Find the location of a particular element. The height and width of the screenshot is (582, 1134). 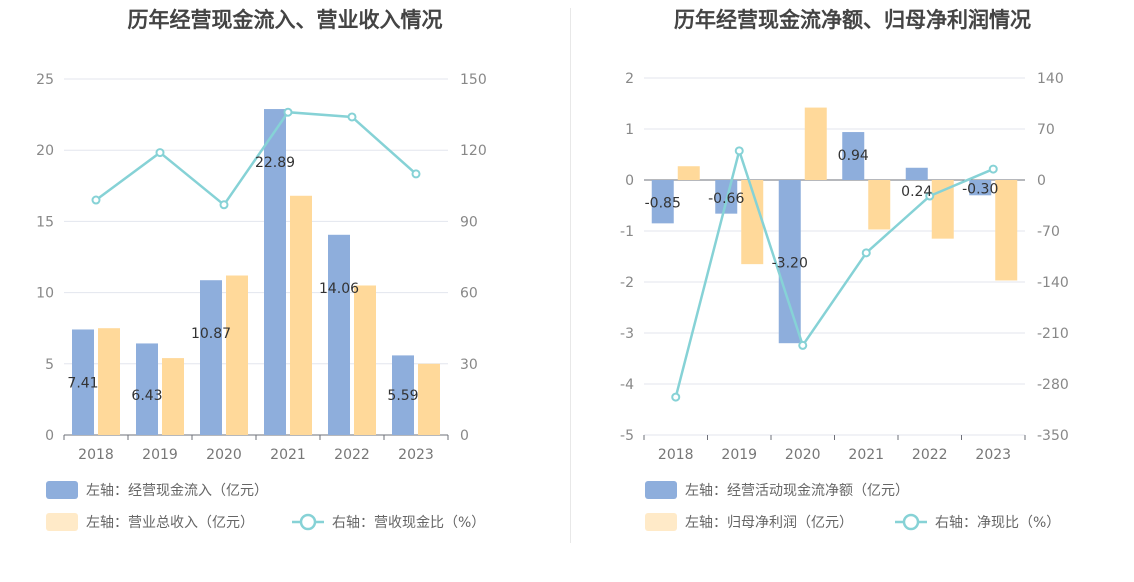

y-tick-left: 10 is located at coordinates (45, 294).